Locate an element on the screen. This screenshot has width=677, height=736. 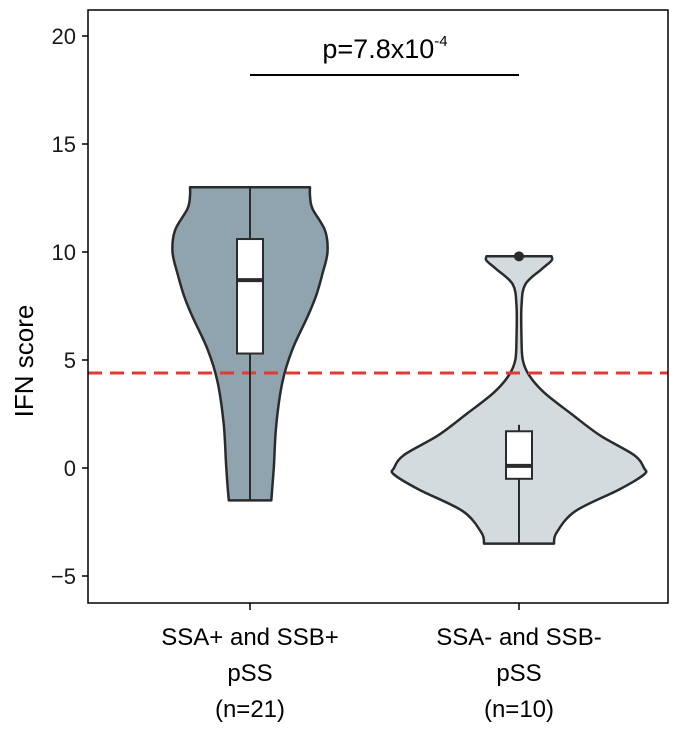
y-axis-ticks: −5 0 5 10 15 20 is located at coordinates (69, 306).